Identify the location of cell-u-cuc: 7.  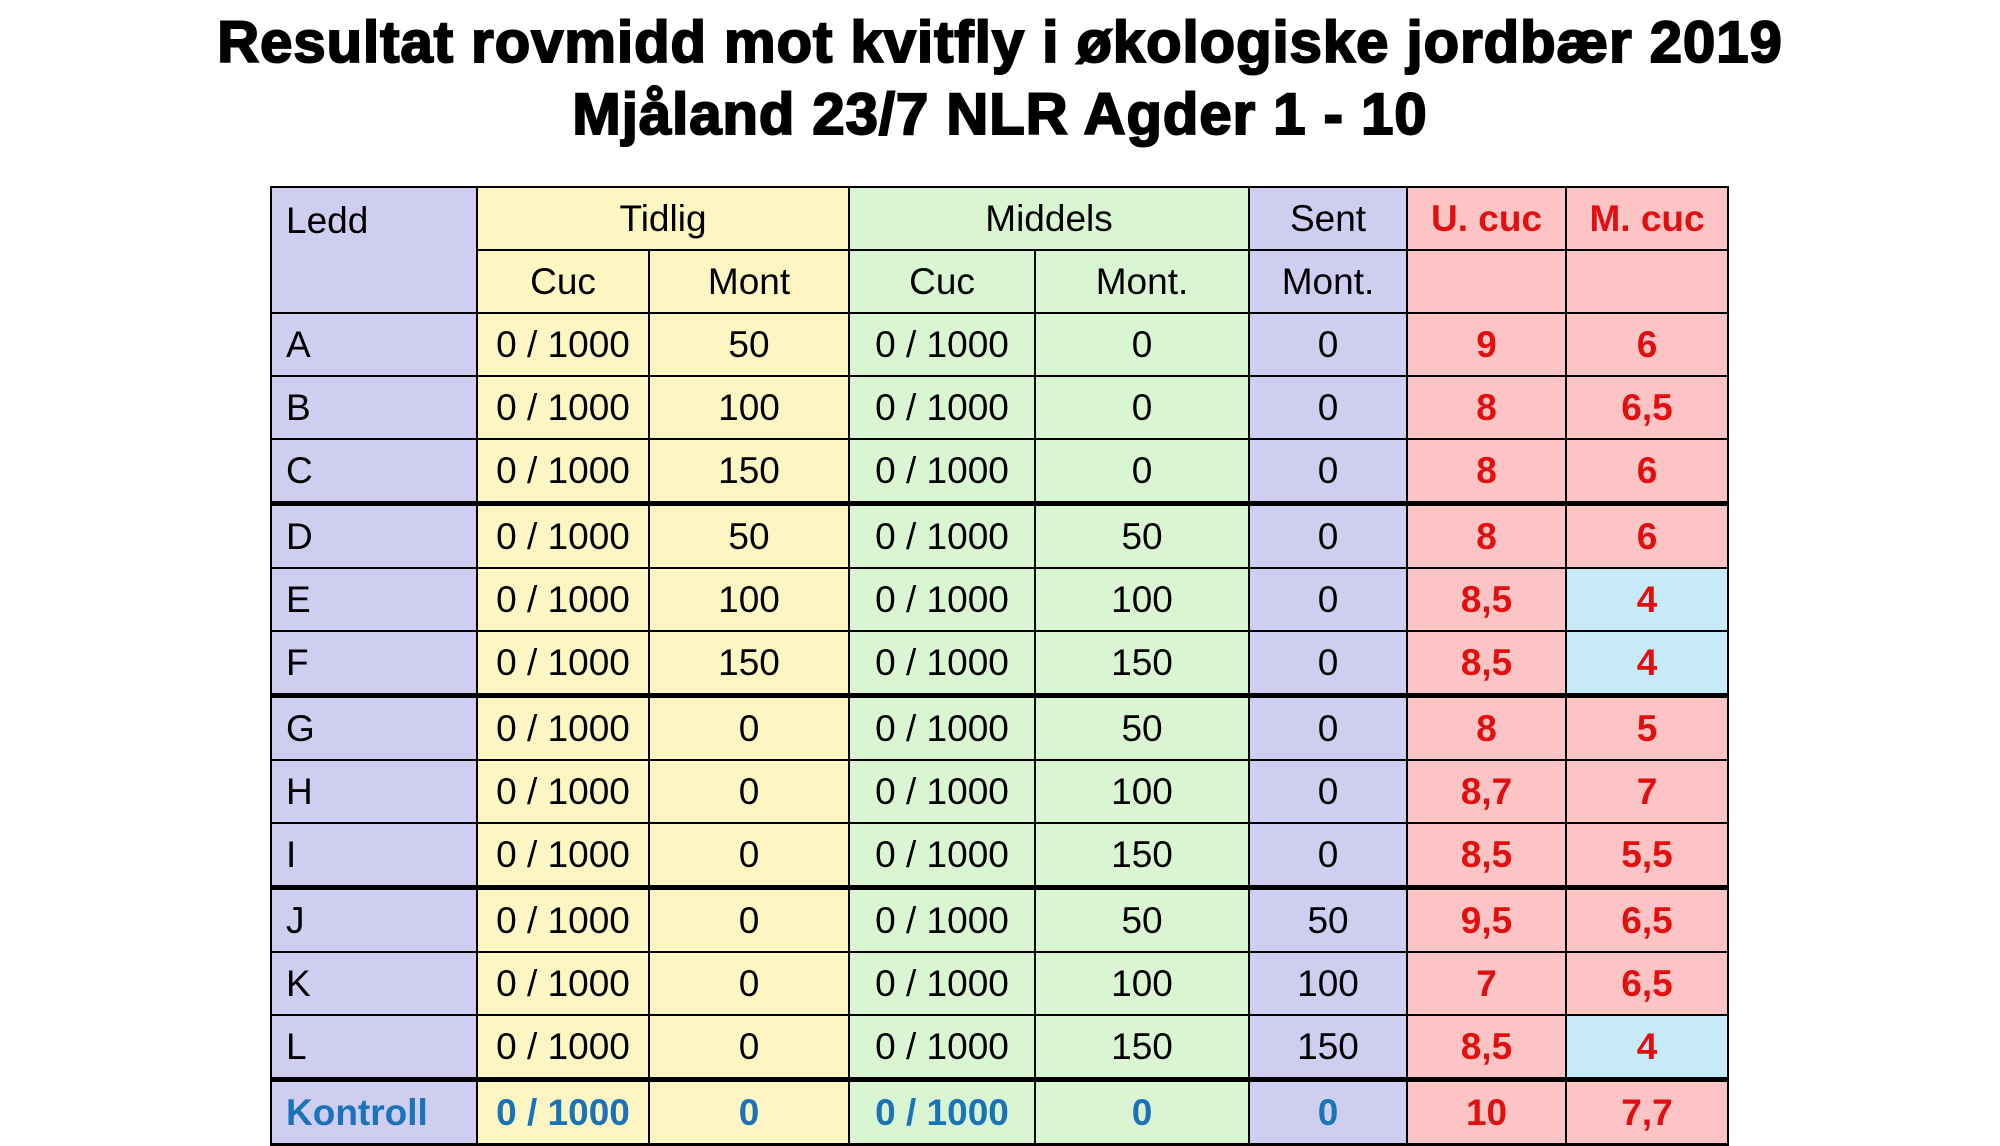
(1487, 983).